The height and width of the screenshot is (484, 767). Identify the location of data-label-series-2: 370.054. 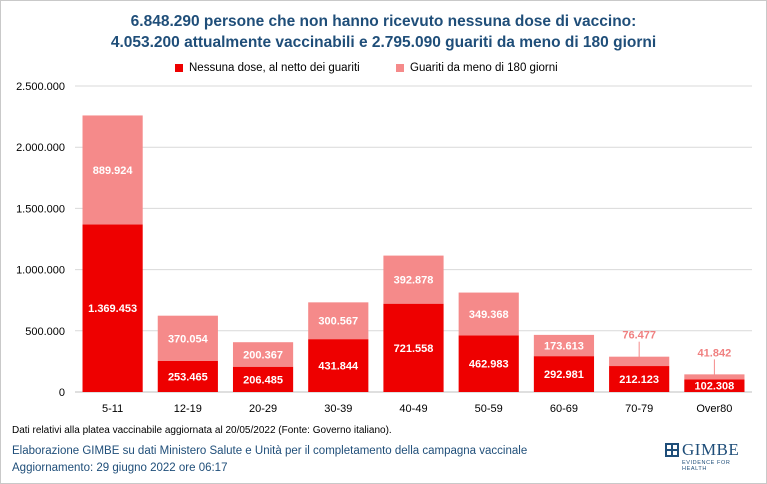
(188, 339).